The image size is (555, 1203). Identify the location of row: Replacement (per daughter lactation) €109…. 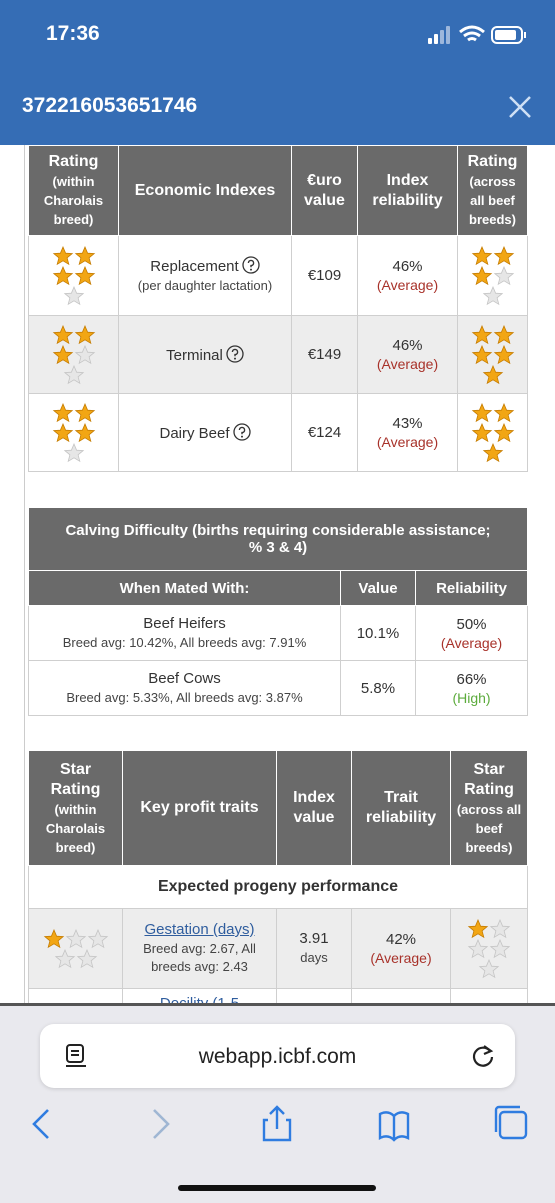
(278, 275).